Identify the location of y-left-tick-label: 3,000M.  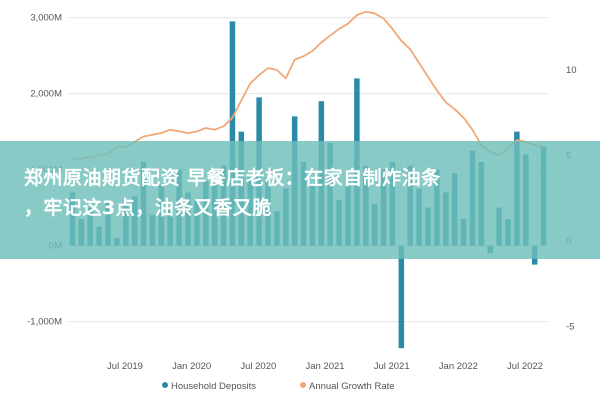
(46, 18).